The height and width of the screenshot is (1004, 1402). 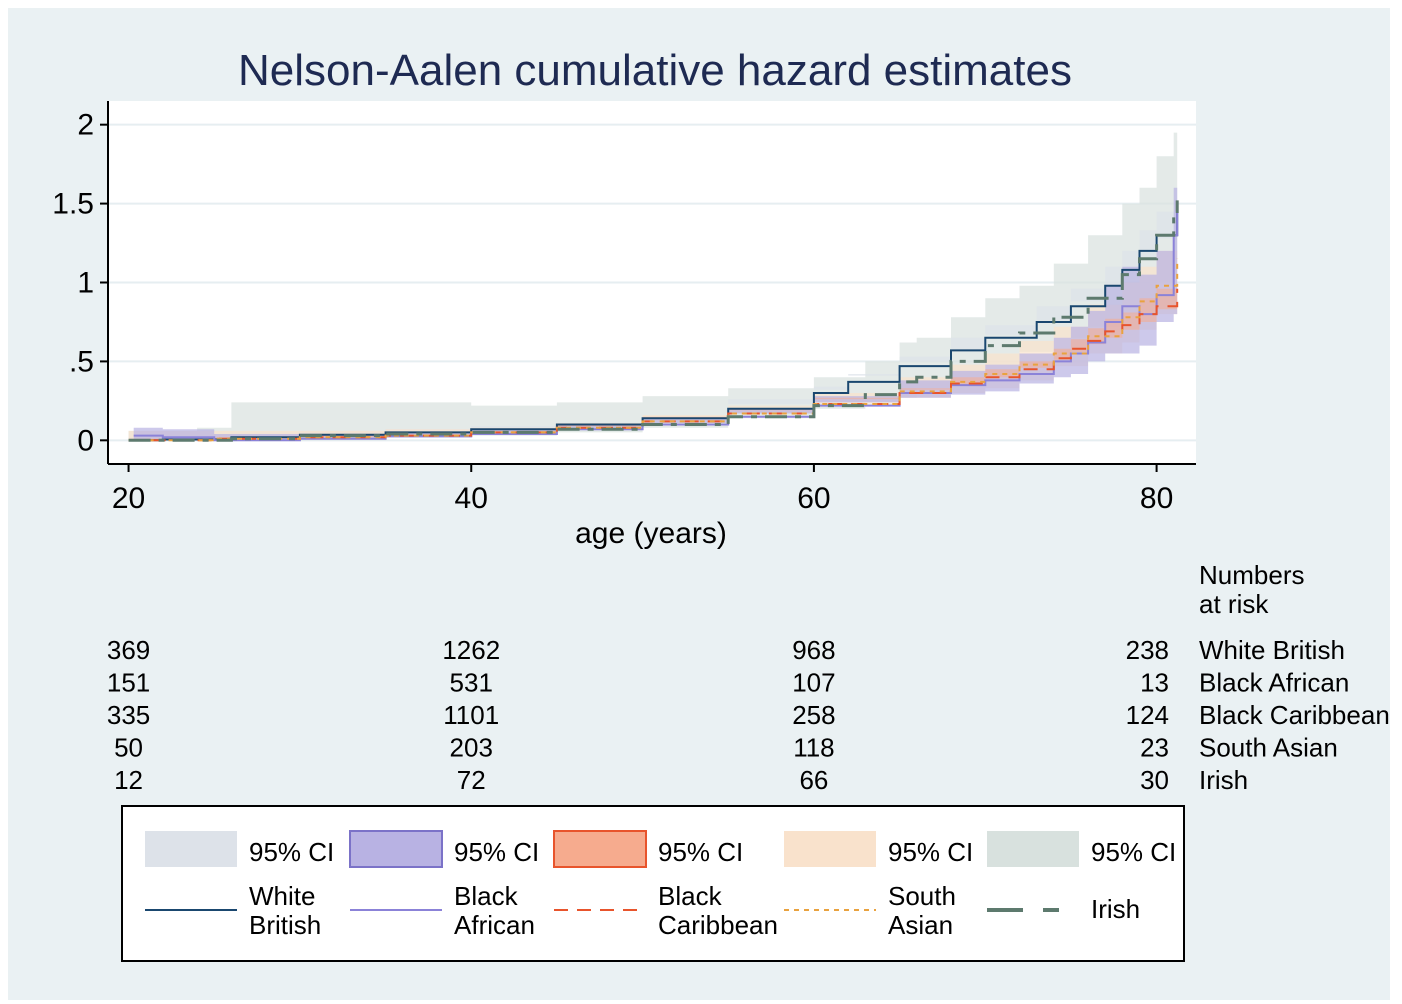 I want to click on legend-series-label: Irish, so click(x=1115, y=909).